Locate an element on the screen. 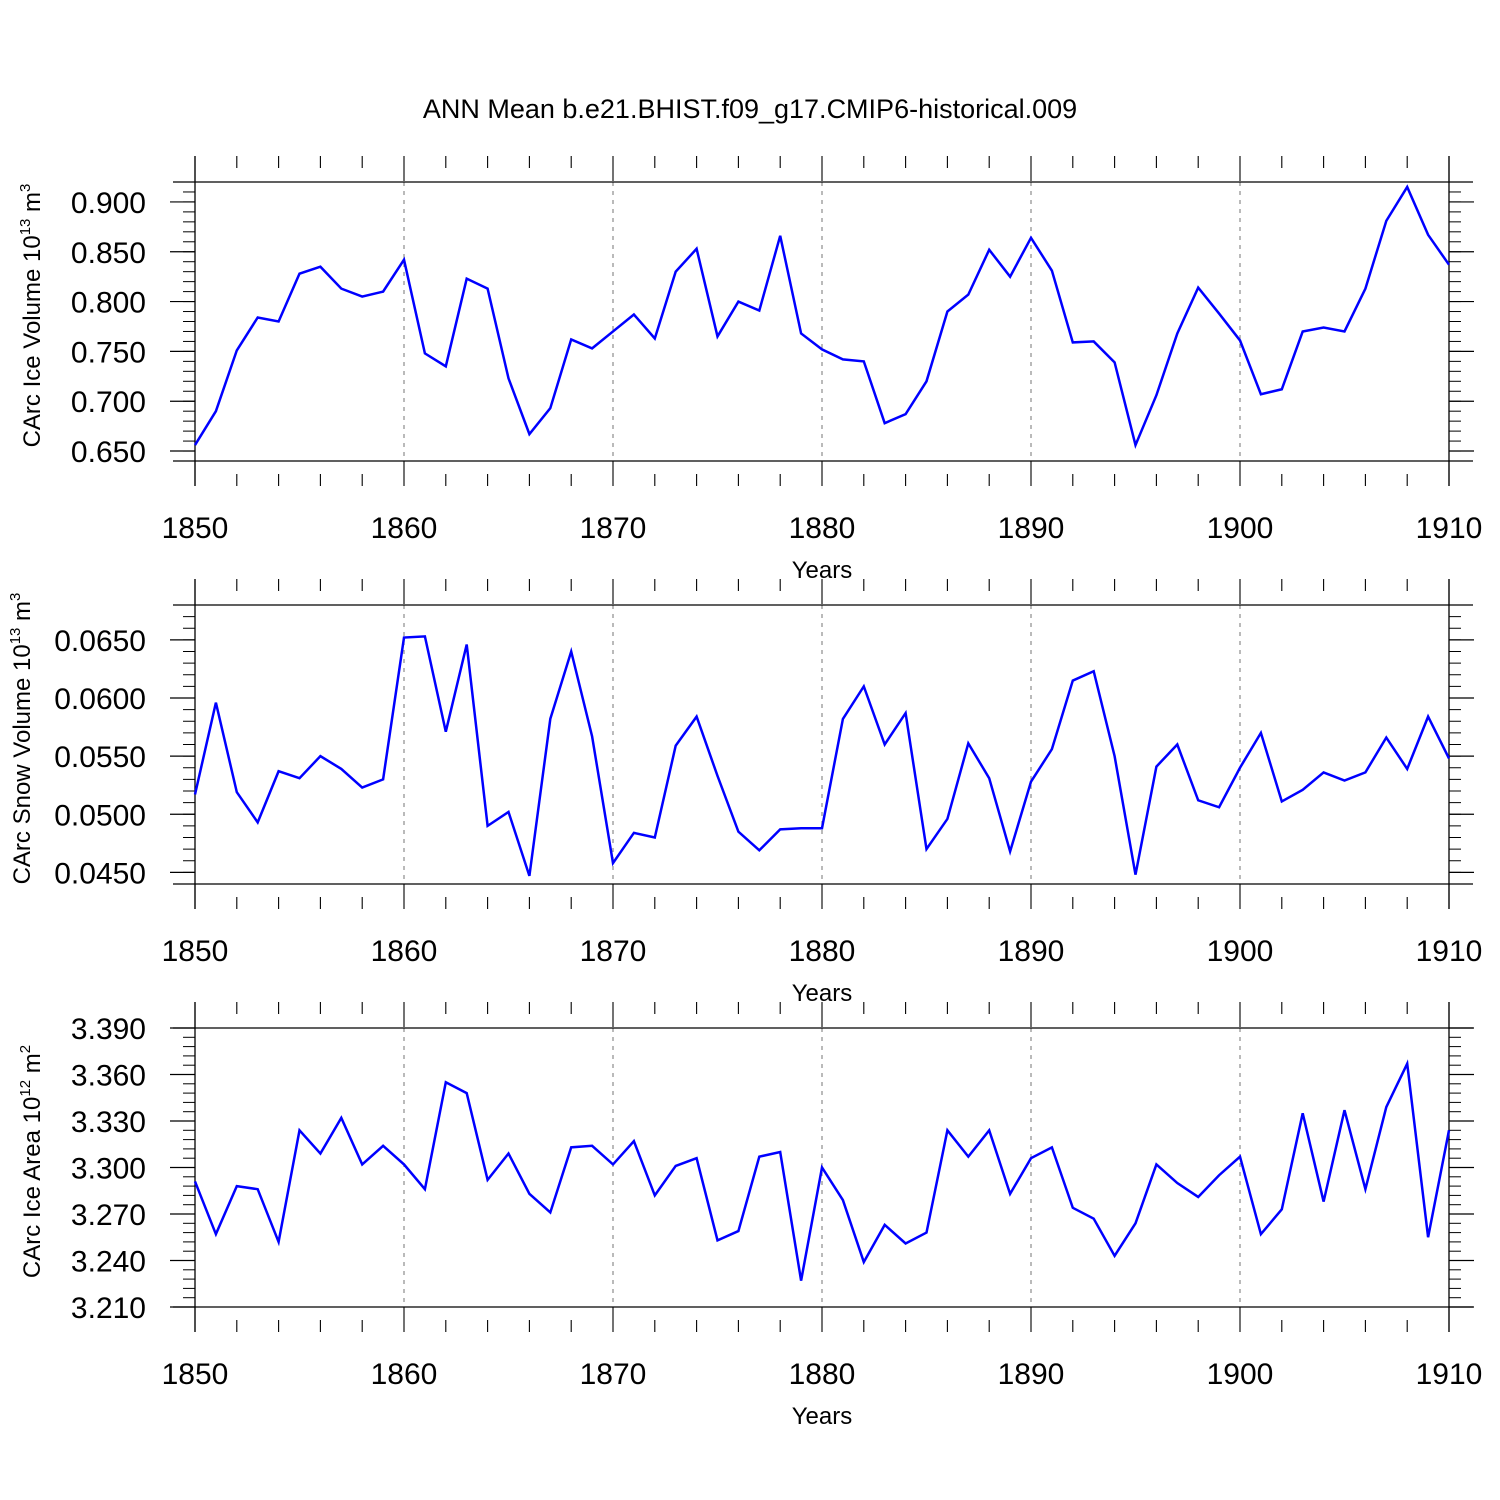  y-axis-title: CArc Ice Area 1012 m2 is located at coordinates (31, 1161).